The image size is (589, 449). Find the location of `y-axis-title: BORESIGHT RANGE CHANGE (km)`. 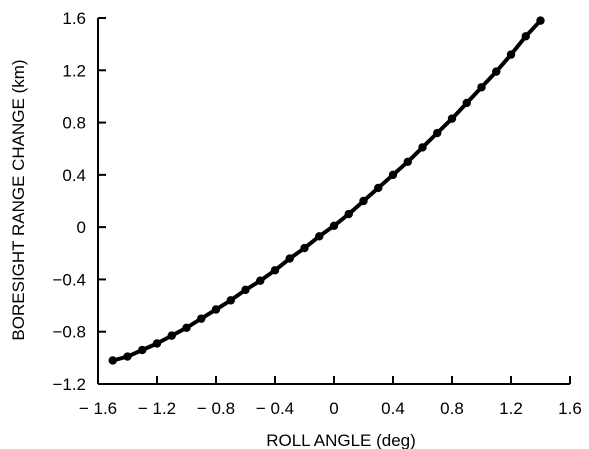

y-axis-title: BORESIGHT RANGE CHANGE (km) is located at coordinates (18, 199).